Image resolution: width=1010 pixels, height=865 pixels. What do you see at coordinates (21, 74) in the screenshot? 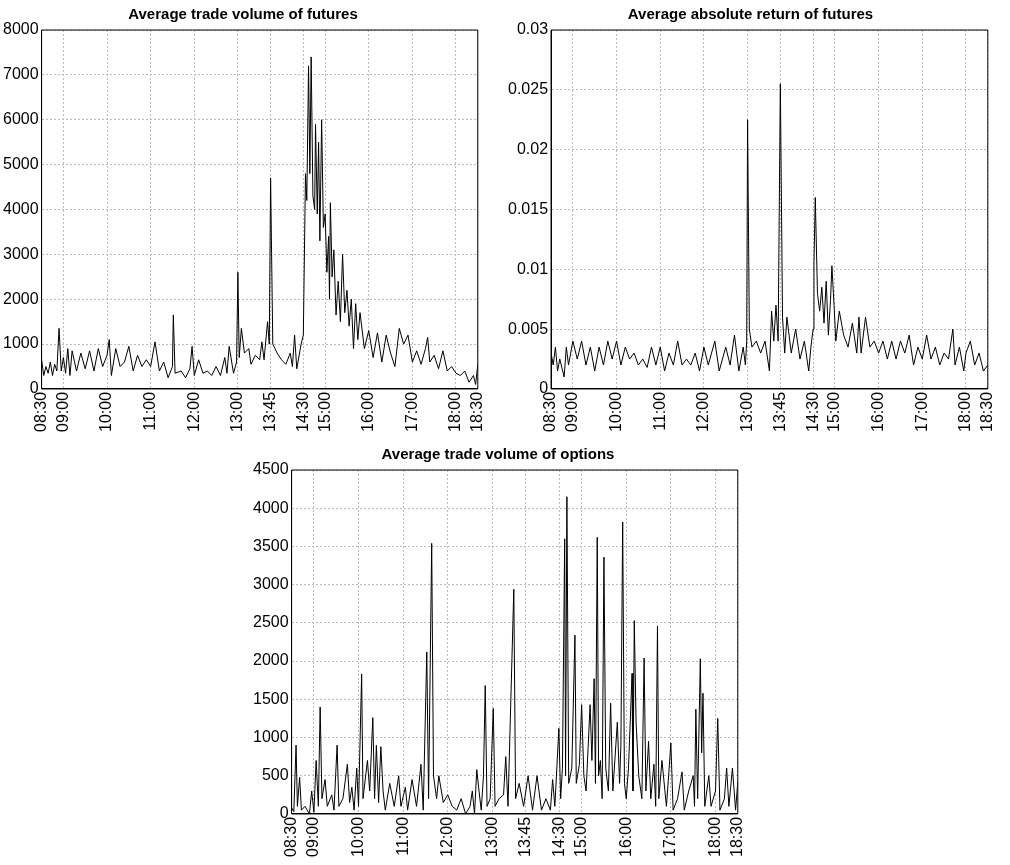
I see `y-tick-label: 7000` at bounding box center [21, 74].